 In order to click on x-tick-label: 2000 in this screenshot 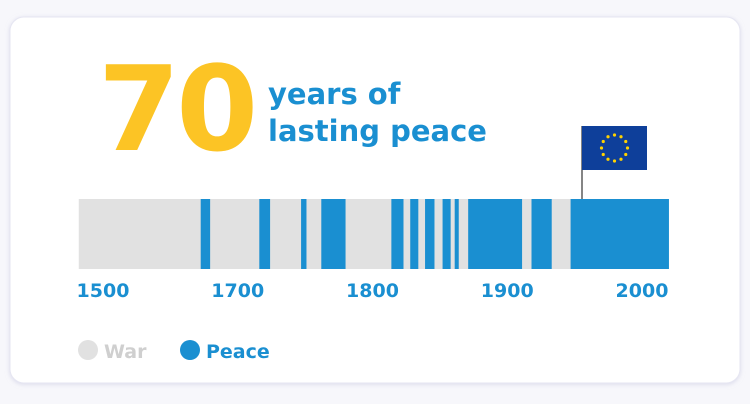, I will do `click(642, 291)`.